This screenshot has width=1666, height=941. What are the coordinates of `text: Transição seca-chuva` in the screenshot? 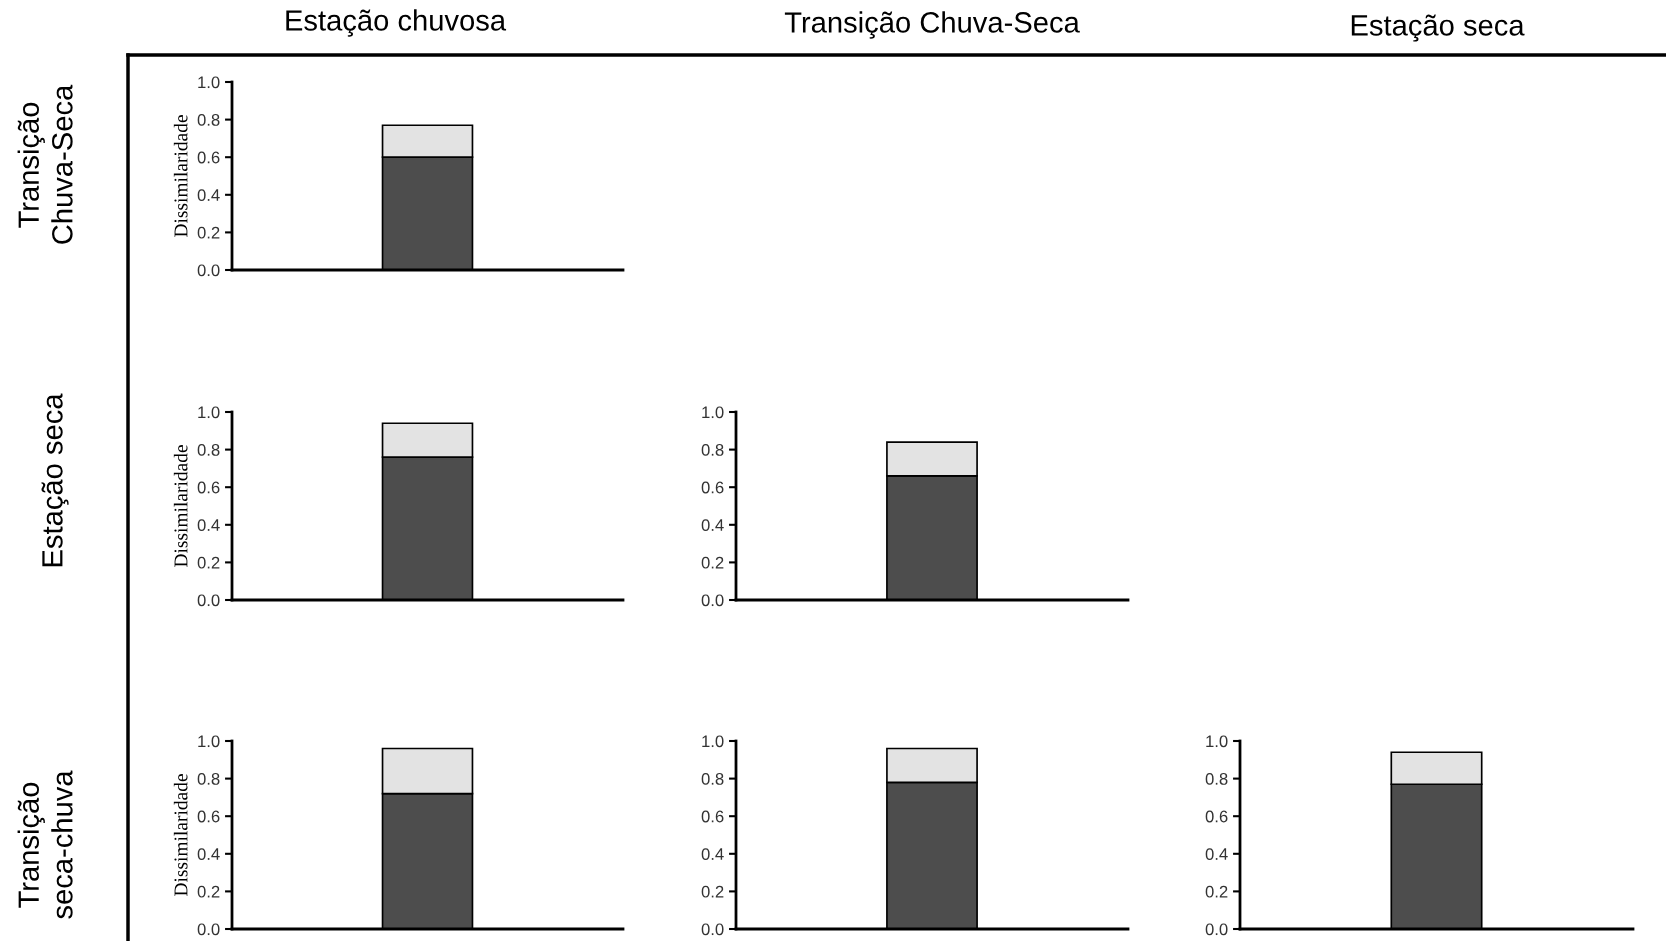 It's located at (45, 844).